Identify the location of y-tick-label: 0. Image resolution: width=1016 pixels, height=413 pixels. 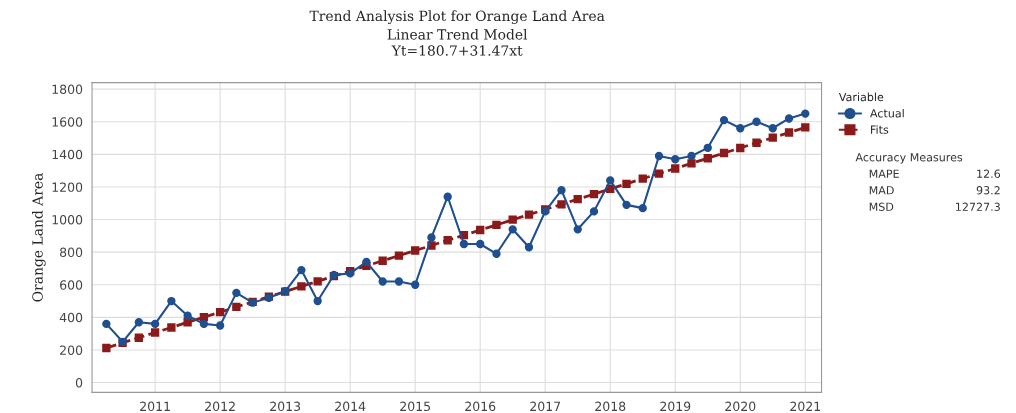
(79, 383).